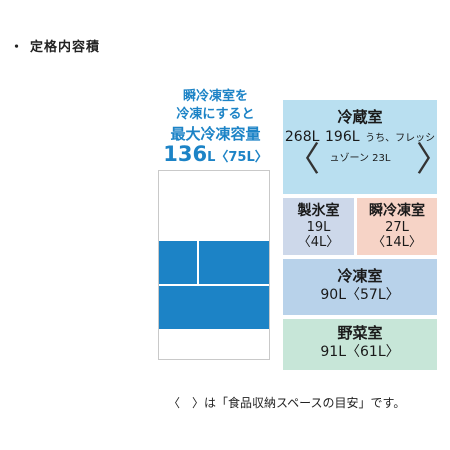  What do you see at coordinates (382, 148) in the screenshot?
I see `fridge-fresh-zone-note: うち、フレッシュゾーン 23L` at bounding box center [382, 148].